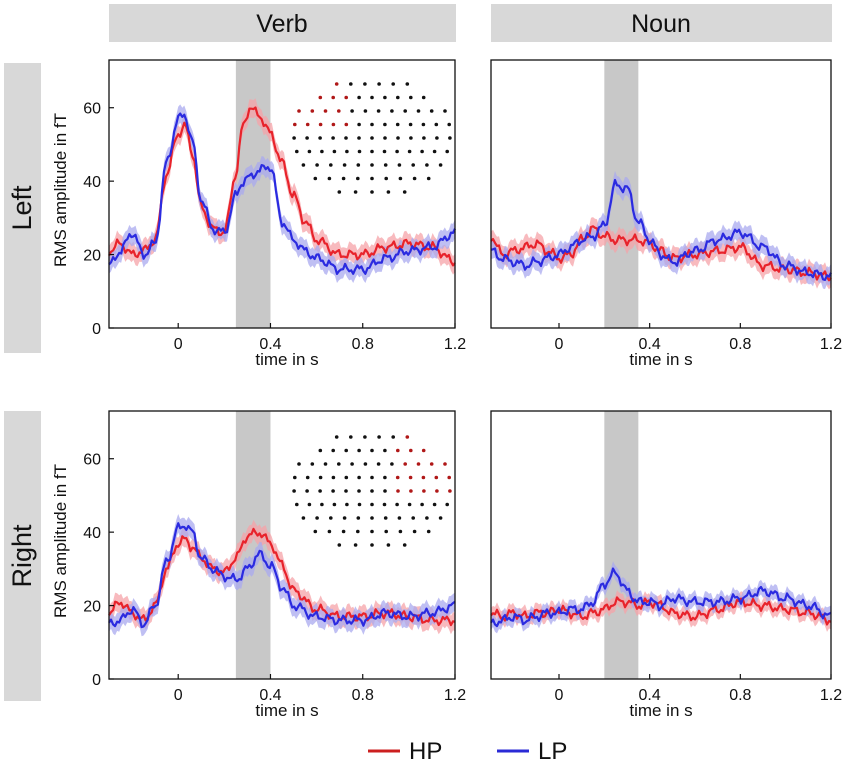 The image size is (850, 771). I want to click on x-tick-label-verb-right-2: 0.8, so click(363, 695).